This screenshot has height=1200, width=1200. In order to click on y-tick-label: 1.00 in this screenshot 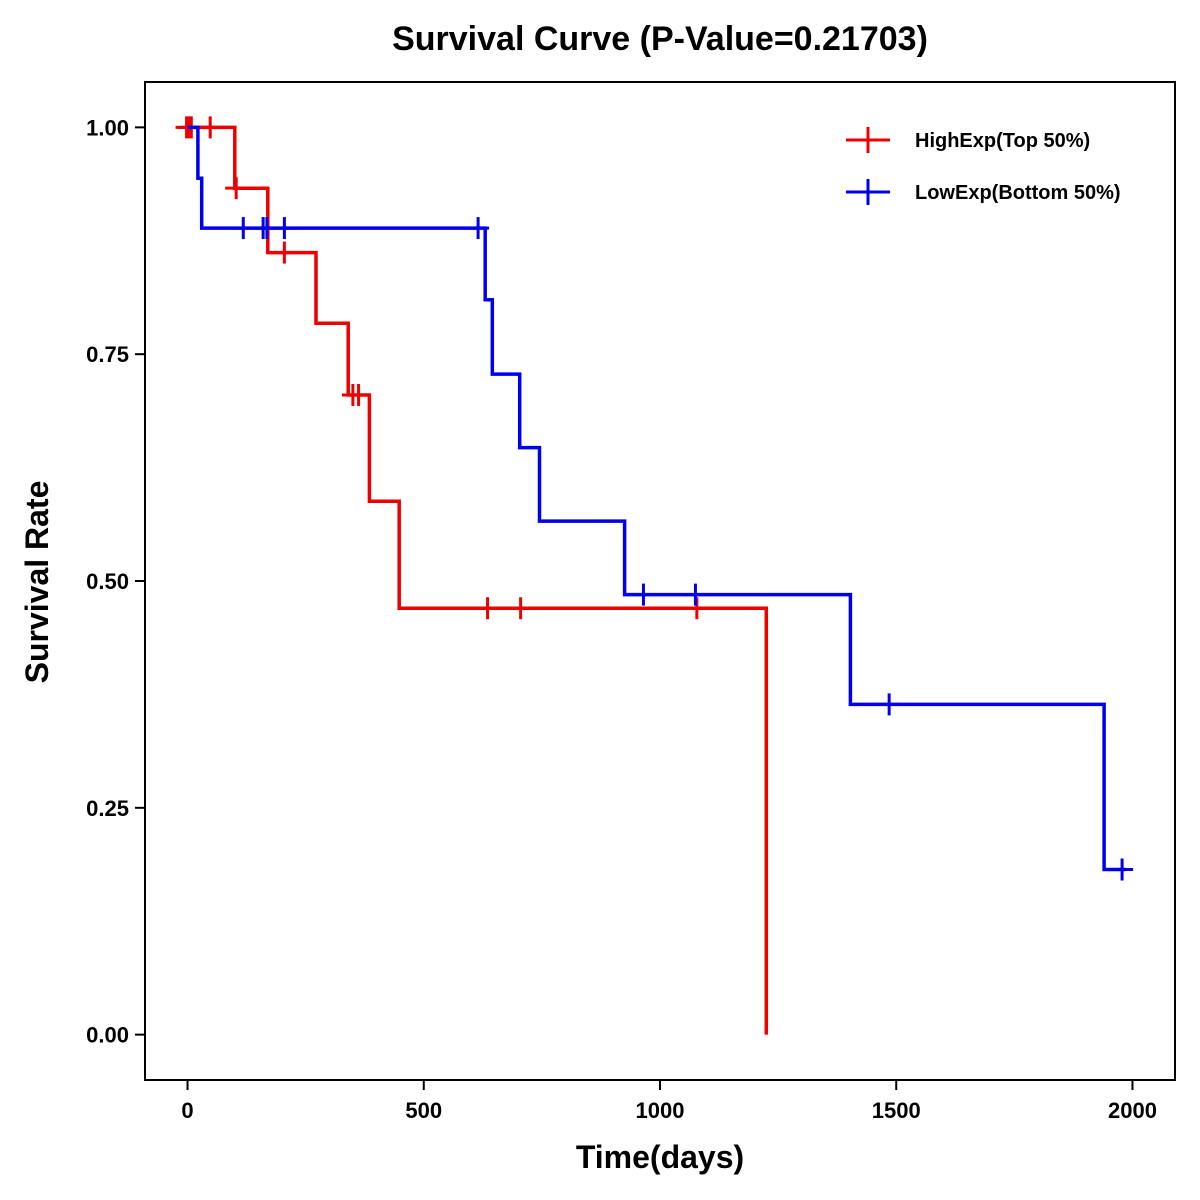, I will do `click(107, 127)`.